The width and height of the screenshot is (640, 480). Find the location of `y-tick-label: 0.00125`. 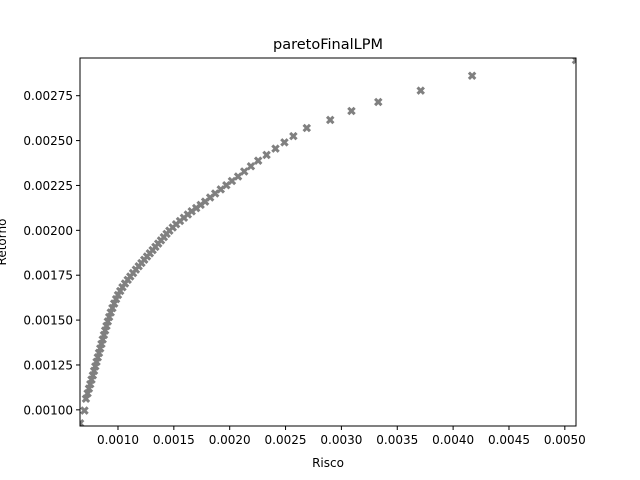

y-tick-label: 0.00125 is located at coordinates (48, 365).